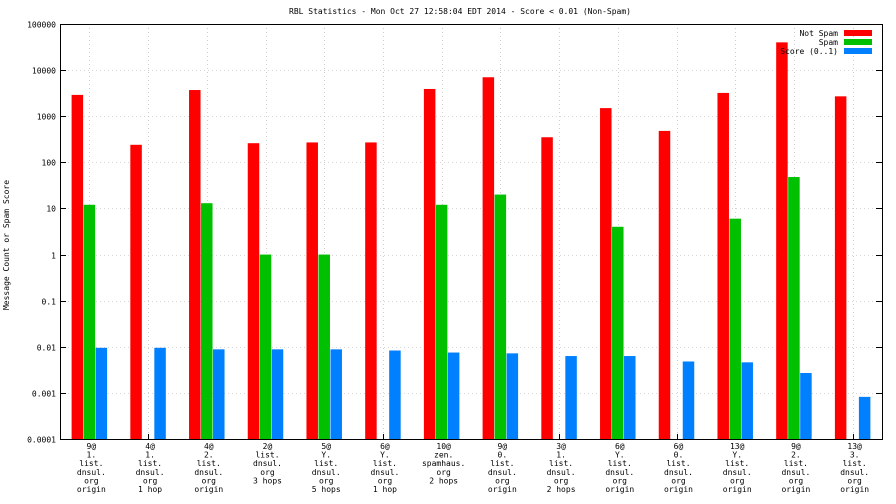 The image size is (896, 504). I want to click on x-category-label: 4@ 2. list. dnsul. org origin, so click(208, 468).